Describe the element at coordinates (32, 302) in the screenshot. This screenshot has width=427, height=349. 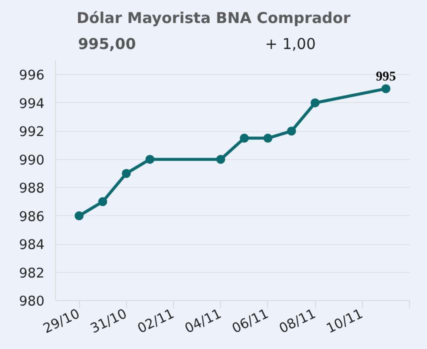
I see `y-tick-label: 980` at that location.